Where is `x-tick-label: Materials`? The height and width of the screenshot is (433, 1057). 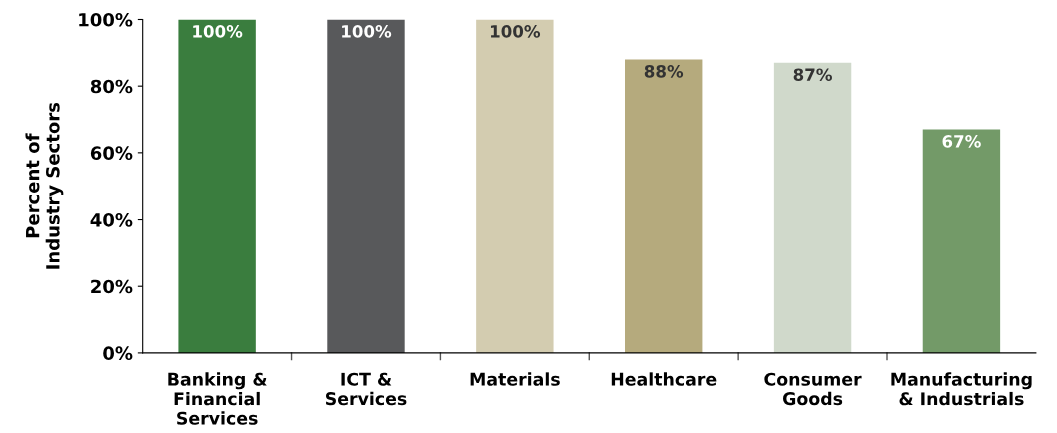
x-tick-label: Materials is located at coordinates (515, 379).